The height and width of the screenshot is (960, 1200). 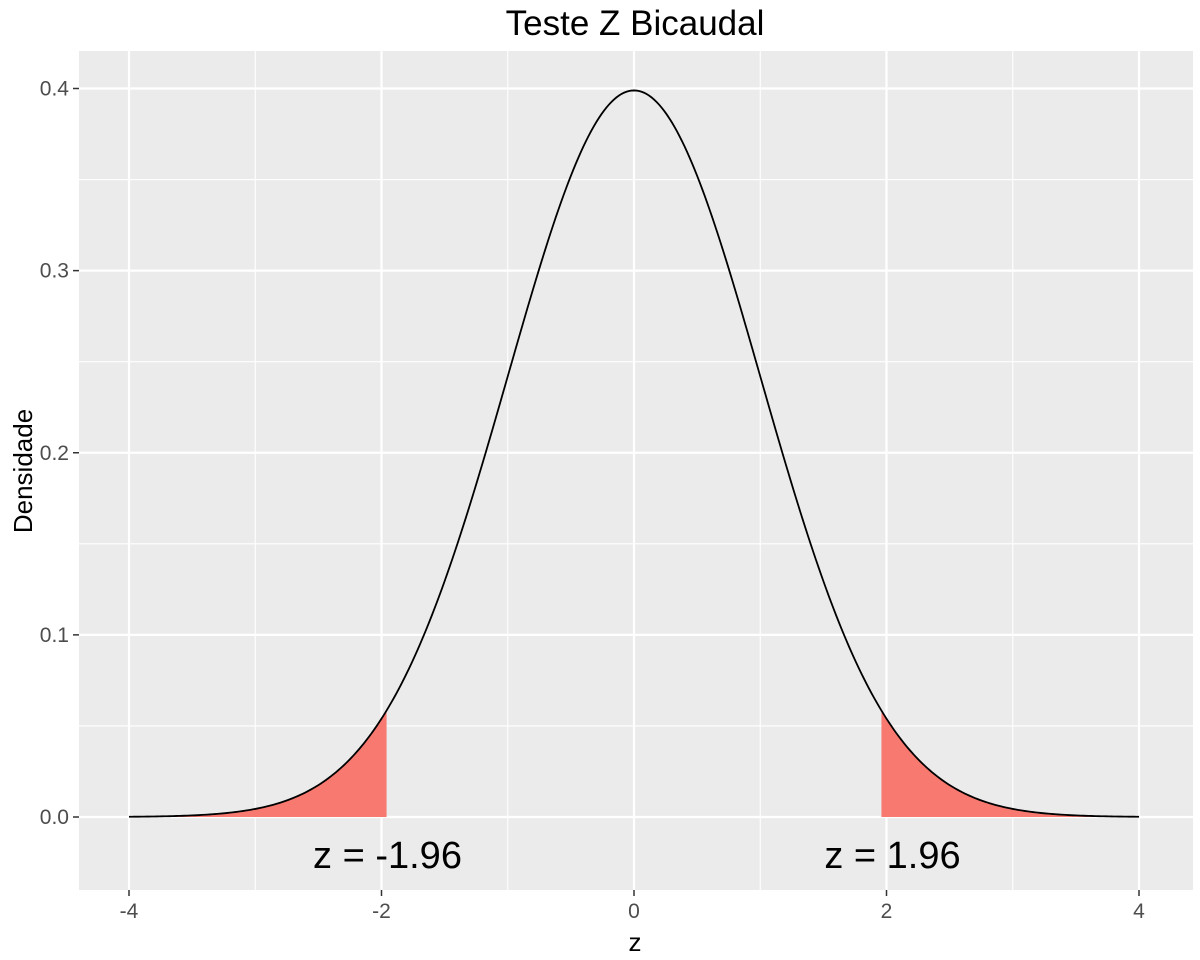 What do you see at coordinates (54, 453) in the screenshot?
I see `y-tick-label: 0.2` at bounding box center [54, 453].